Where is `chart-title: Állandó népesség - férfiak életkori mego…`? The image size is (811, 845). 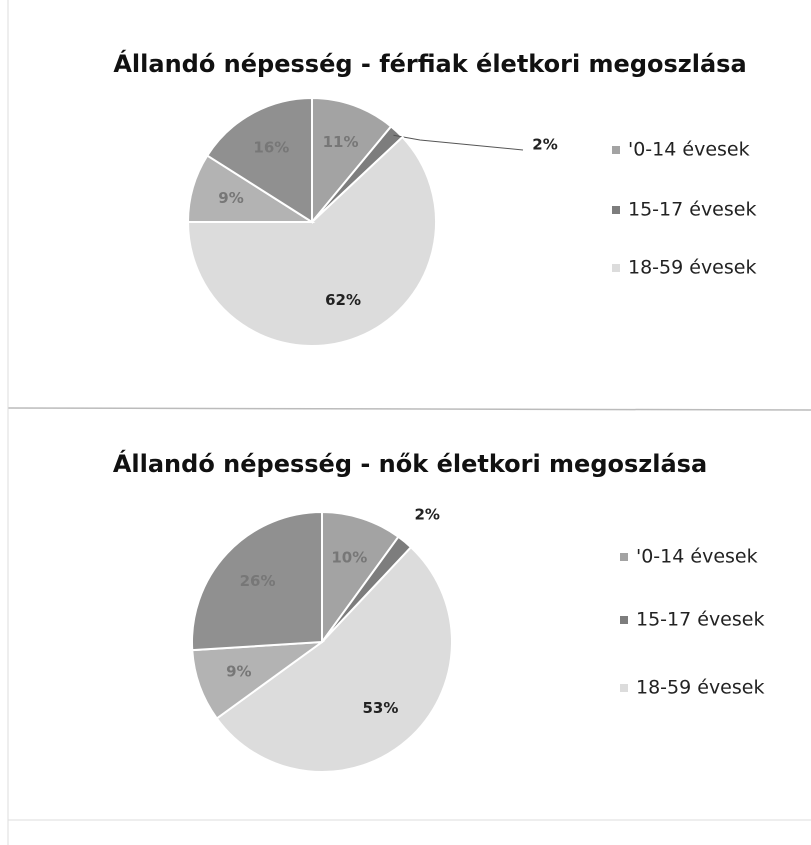 chart-title: Állandó népesség - férfiak életkori mego… is located at coordinates (429, 63).